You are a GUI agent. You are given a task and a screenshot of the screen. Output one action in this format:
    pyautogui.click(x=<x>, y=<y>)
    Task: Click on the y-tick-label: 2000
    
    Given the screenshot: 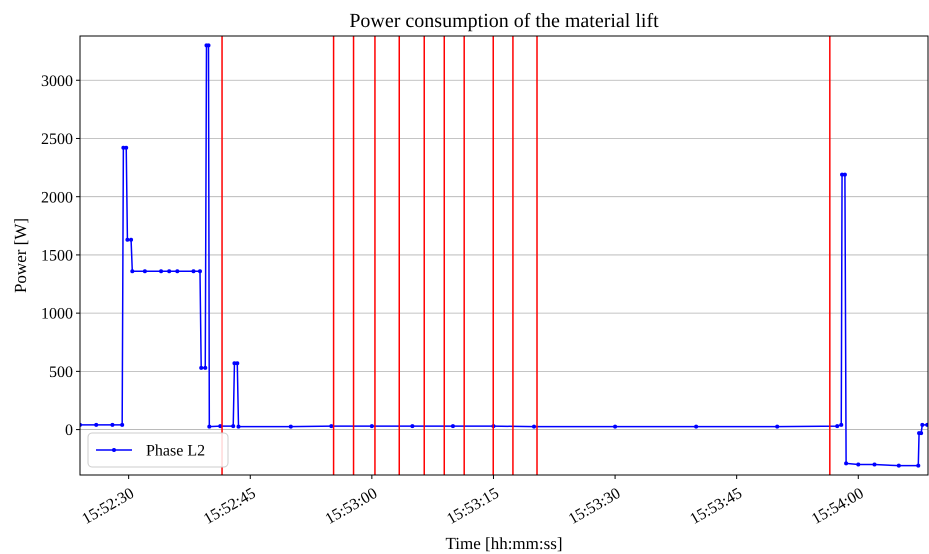 What is the action you would take?
    pyautogui.click(x=57, y=197)
    